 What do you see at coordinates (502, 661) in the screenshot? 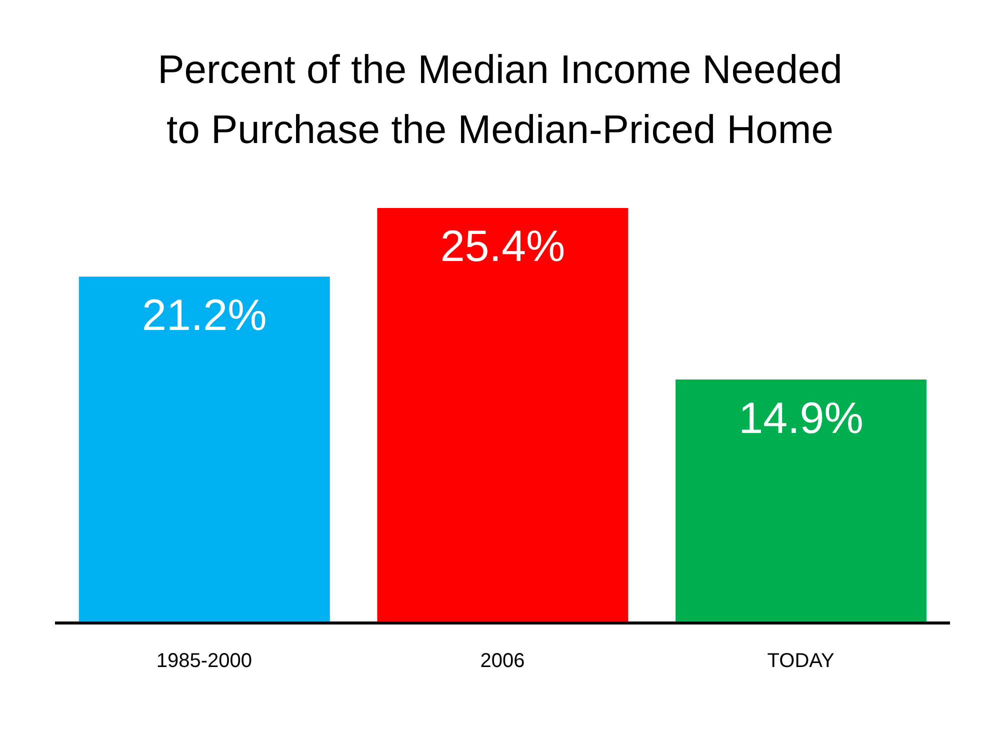
I see `x-tick-label: 2006` at bounding box center [502, 661].